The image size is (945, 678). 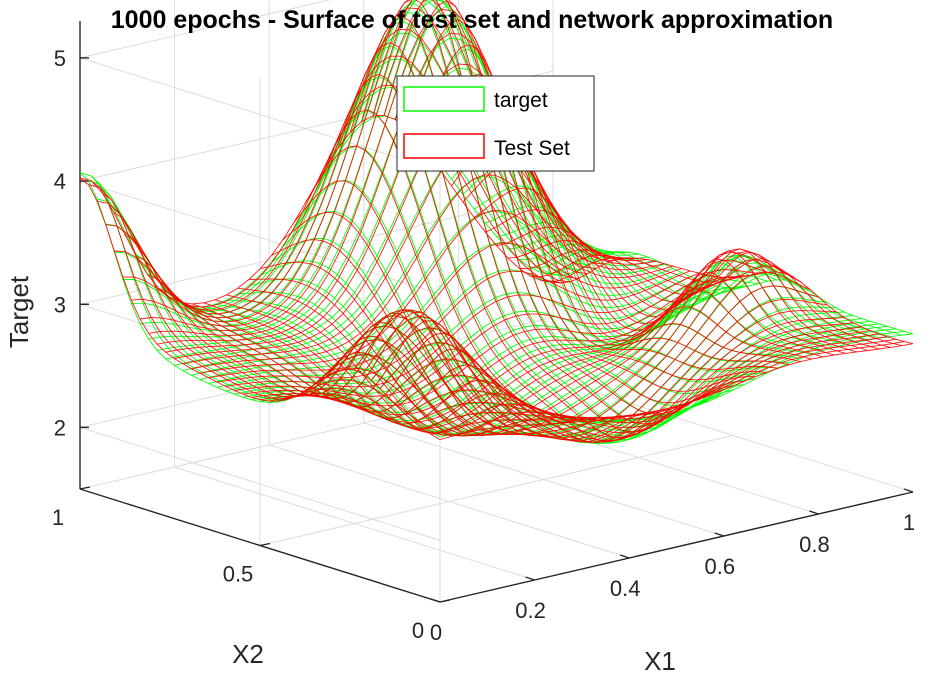 I want to click on legend-label-target: target, so click(x=521, y=100).